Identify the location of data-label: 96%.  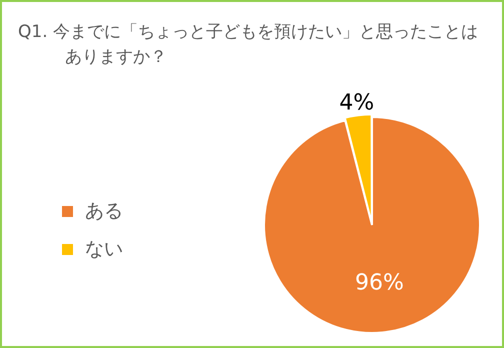
(379, 283).